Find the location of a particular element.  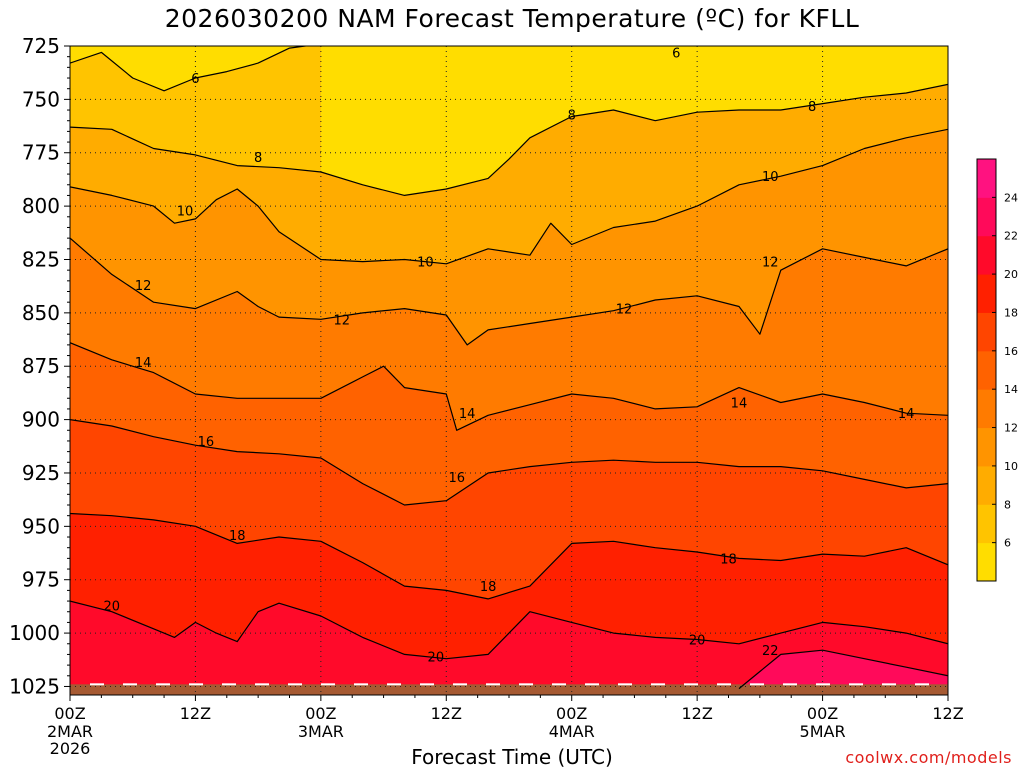

colorbar-label: 22 is located at coordinates (1011, 236).